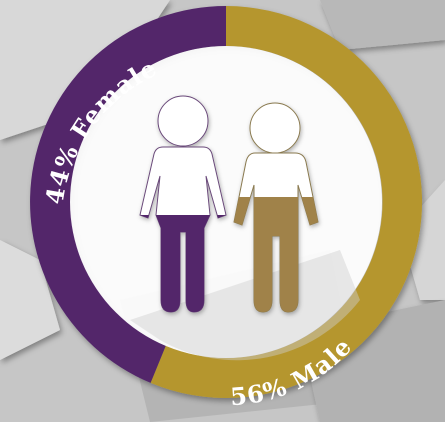 The image size is (445, 422). What do you see at coordinates (276, 207) in the screenshot?
I see `male-figure` at bounding box center [276, 207].